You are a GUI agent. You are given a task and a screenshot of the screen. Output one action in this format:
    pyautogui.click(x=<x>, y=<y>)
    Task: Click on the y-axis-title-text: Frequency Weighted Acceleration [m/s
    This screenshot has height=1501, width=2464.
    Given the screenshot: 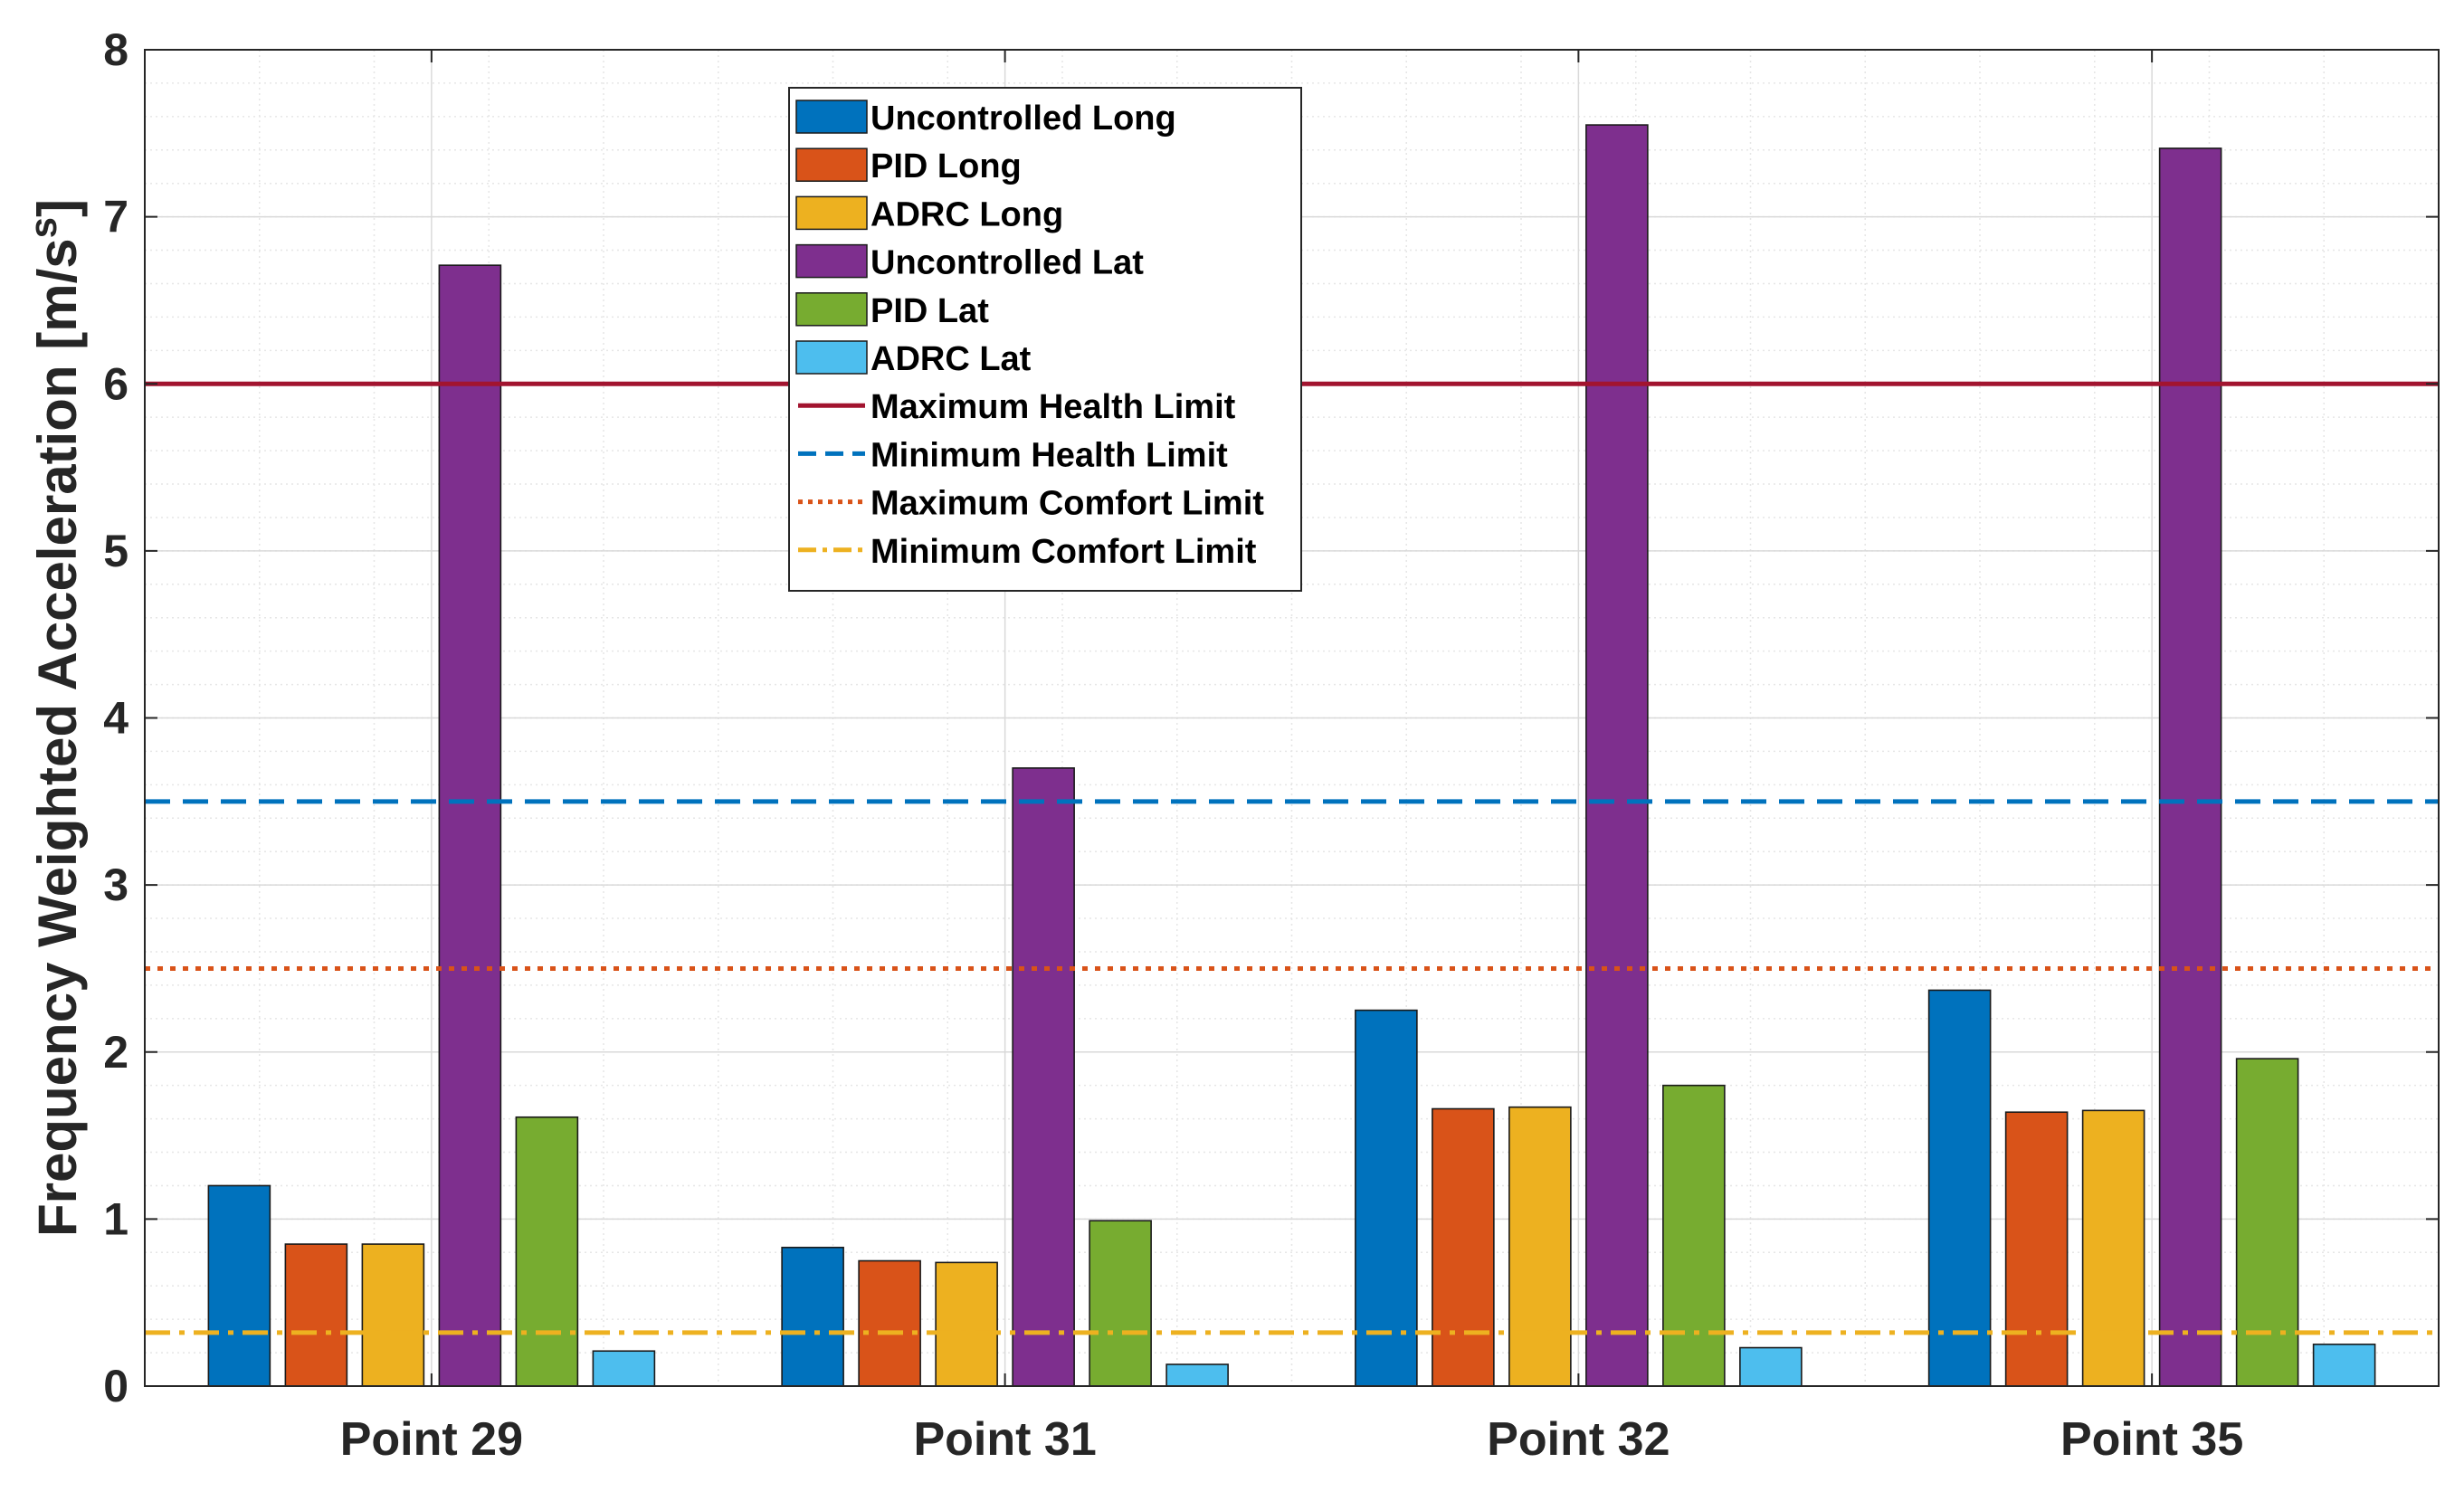 What is the action you would take?
    pyautogui.click(x=57, y=738)
    